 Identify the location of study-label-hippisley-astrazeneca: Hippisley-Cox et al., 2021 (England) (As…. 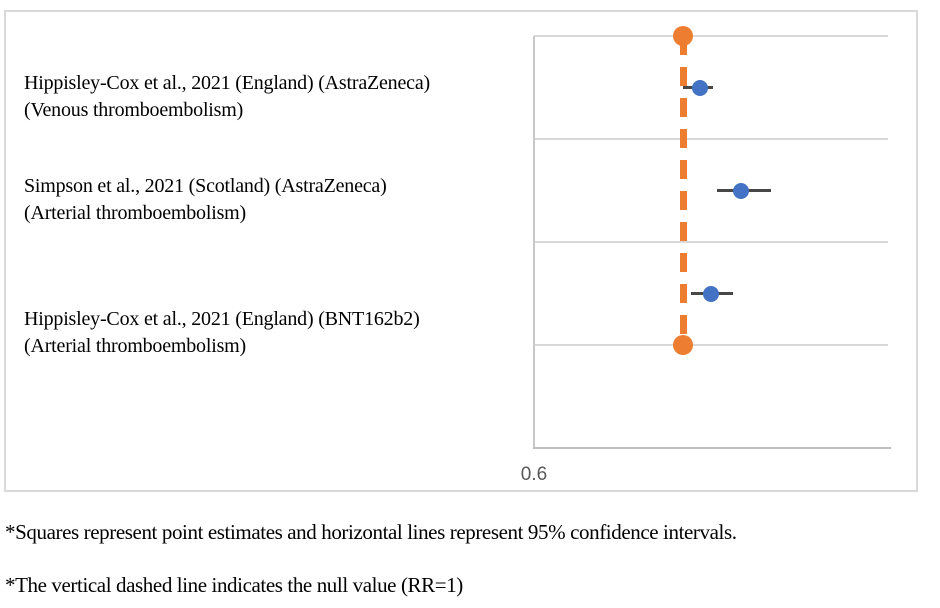
(278, 97).